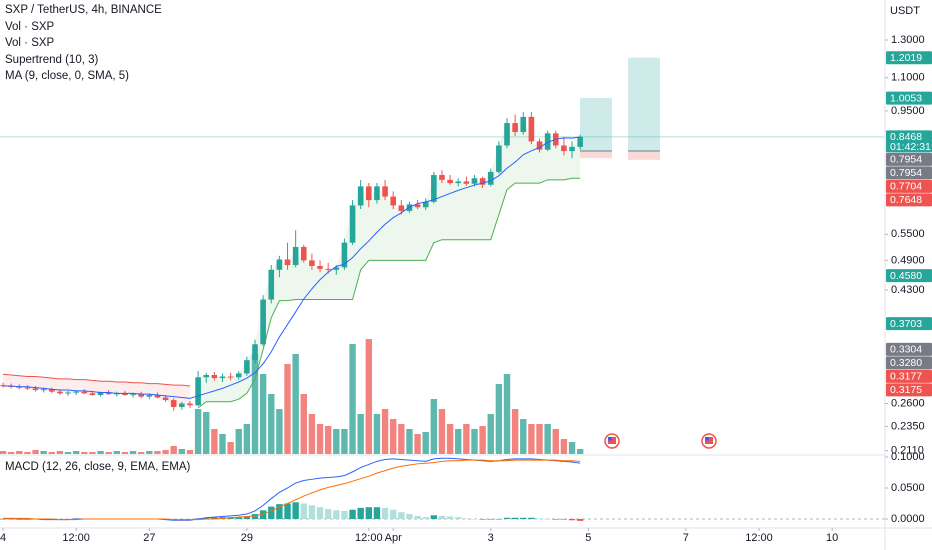 This screenshot has height=550, width=932. What do you see at coordinates (908, 111) in the screenshot?
I see `y-tick-label: 0.9500` at bounding box center [908, 111].